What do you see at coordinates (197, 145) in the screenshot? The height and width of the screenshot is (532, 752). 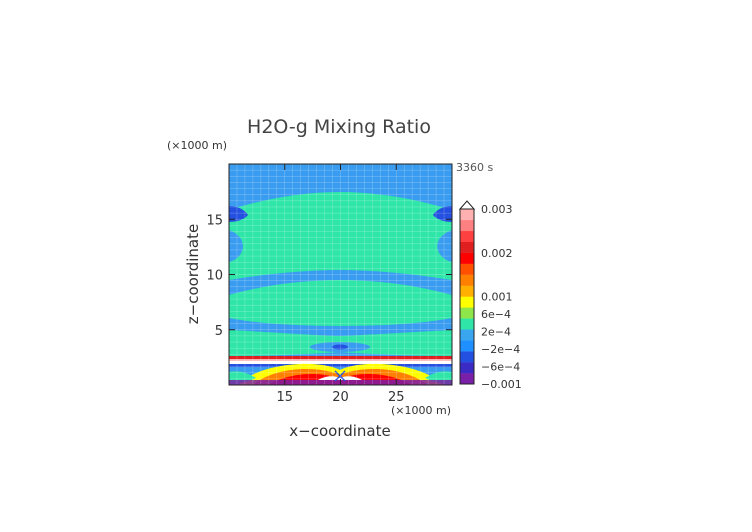 I see `y-unit-label: (×1000 m)` at bounding box center [197, 145].